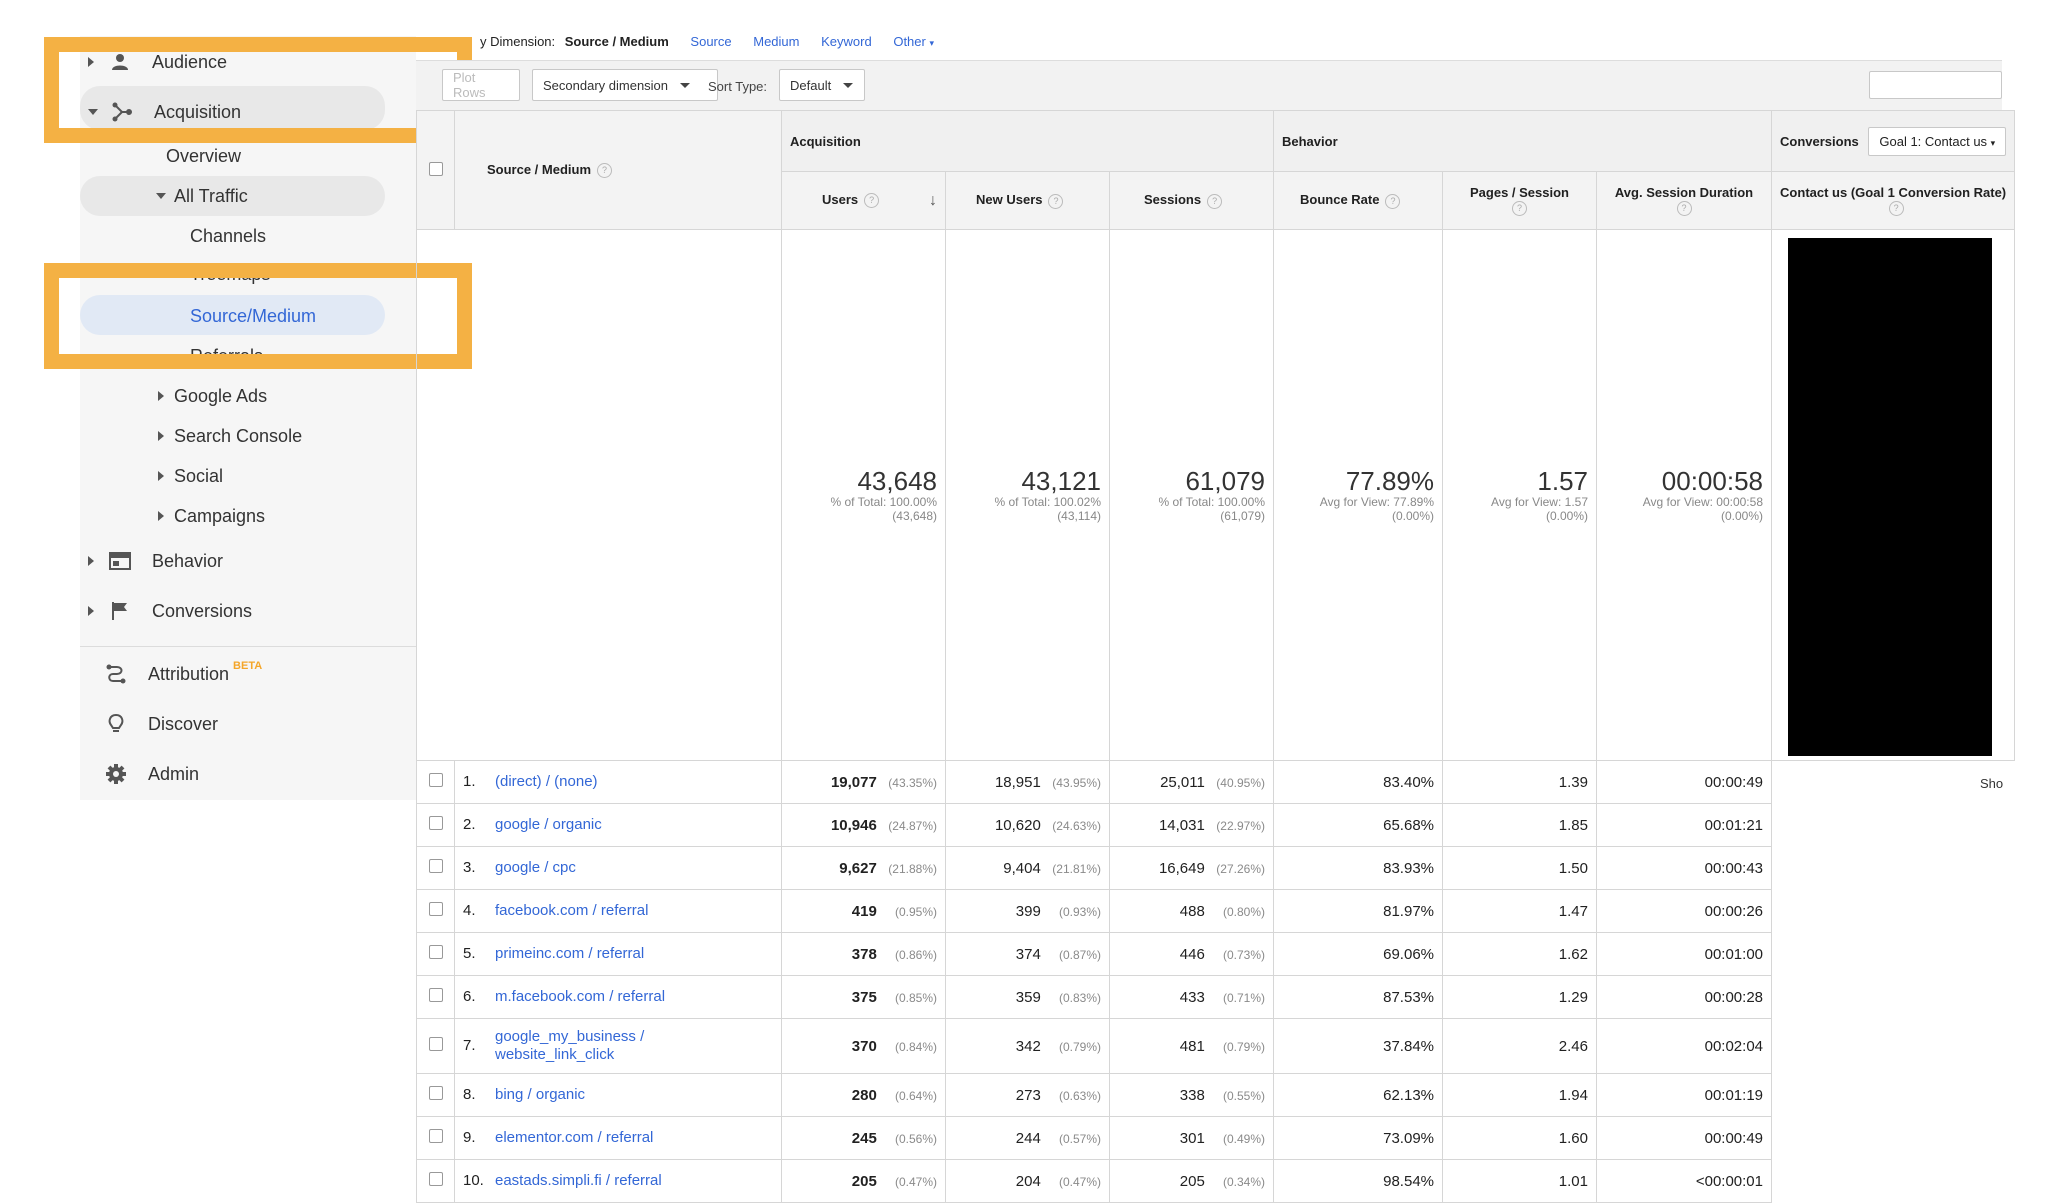  Describe the element at coordinates (1893, 200) in the screenshot. I see `contact-rate-column-header: Contact us (Goal 1 Conversion Rate)?` at that location.